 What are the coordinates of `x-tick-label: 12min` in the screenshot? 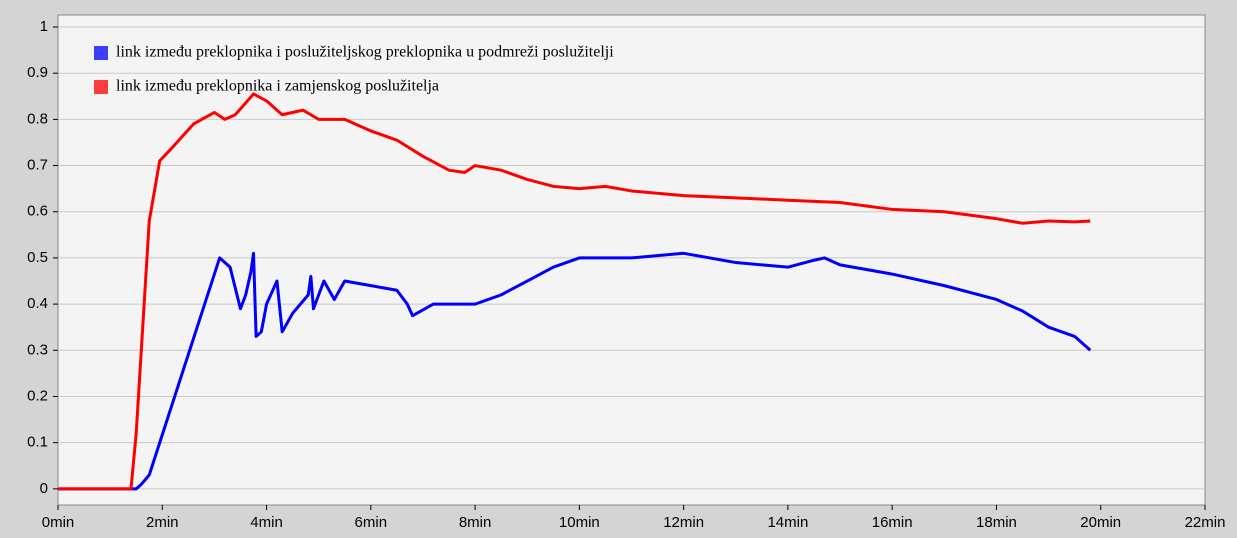 It's located at (683, 522).